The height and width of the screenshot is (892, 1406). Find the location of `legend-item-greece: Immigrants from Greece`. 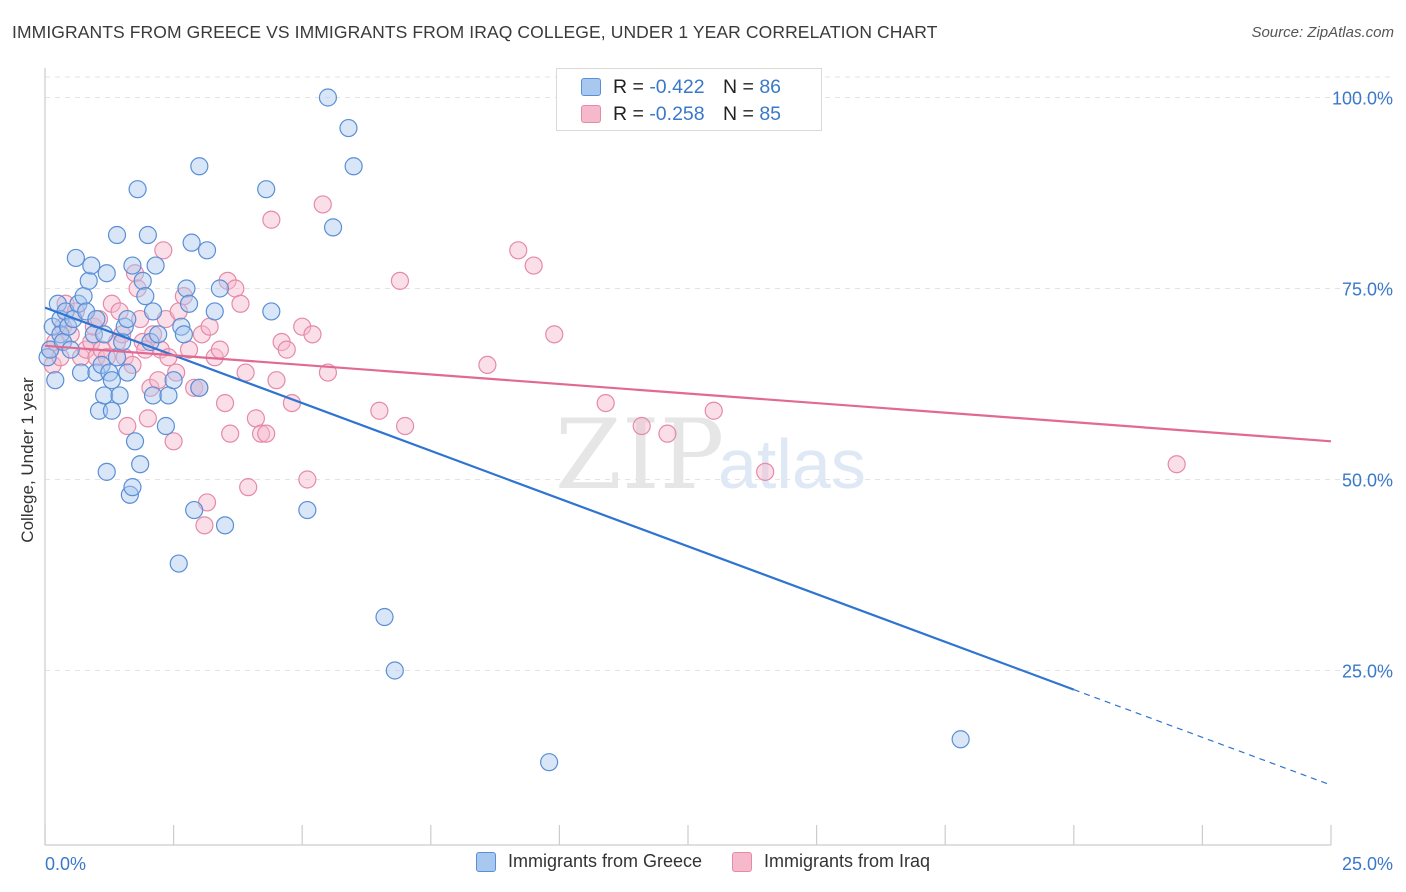

legend-item-greece: Immigrants from Greece is located at coordinates (588, 861).